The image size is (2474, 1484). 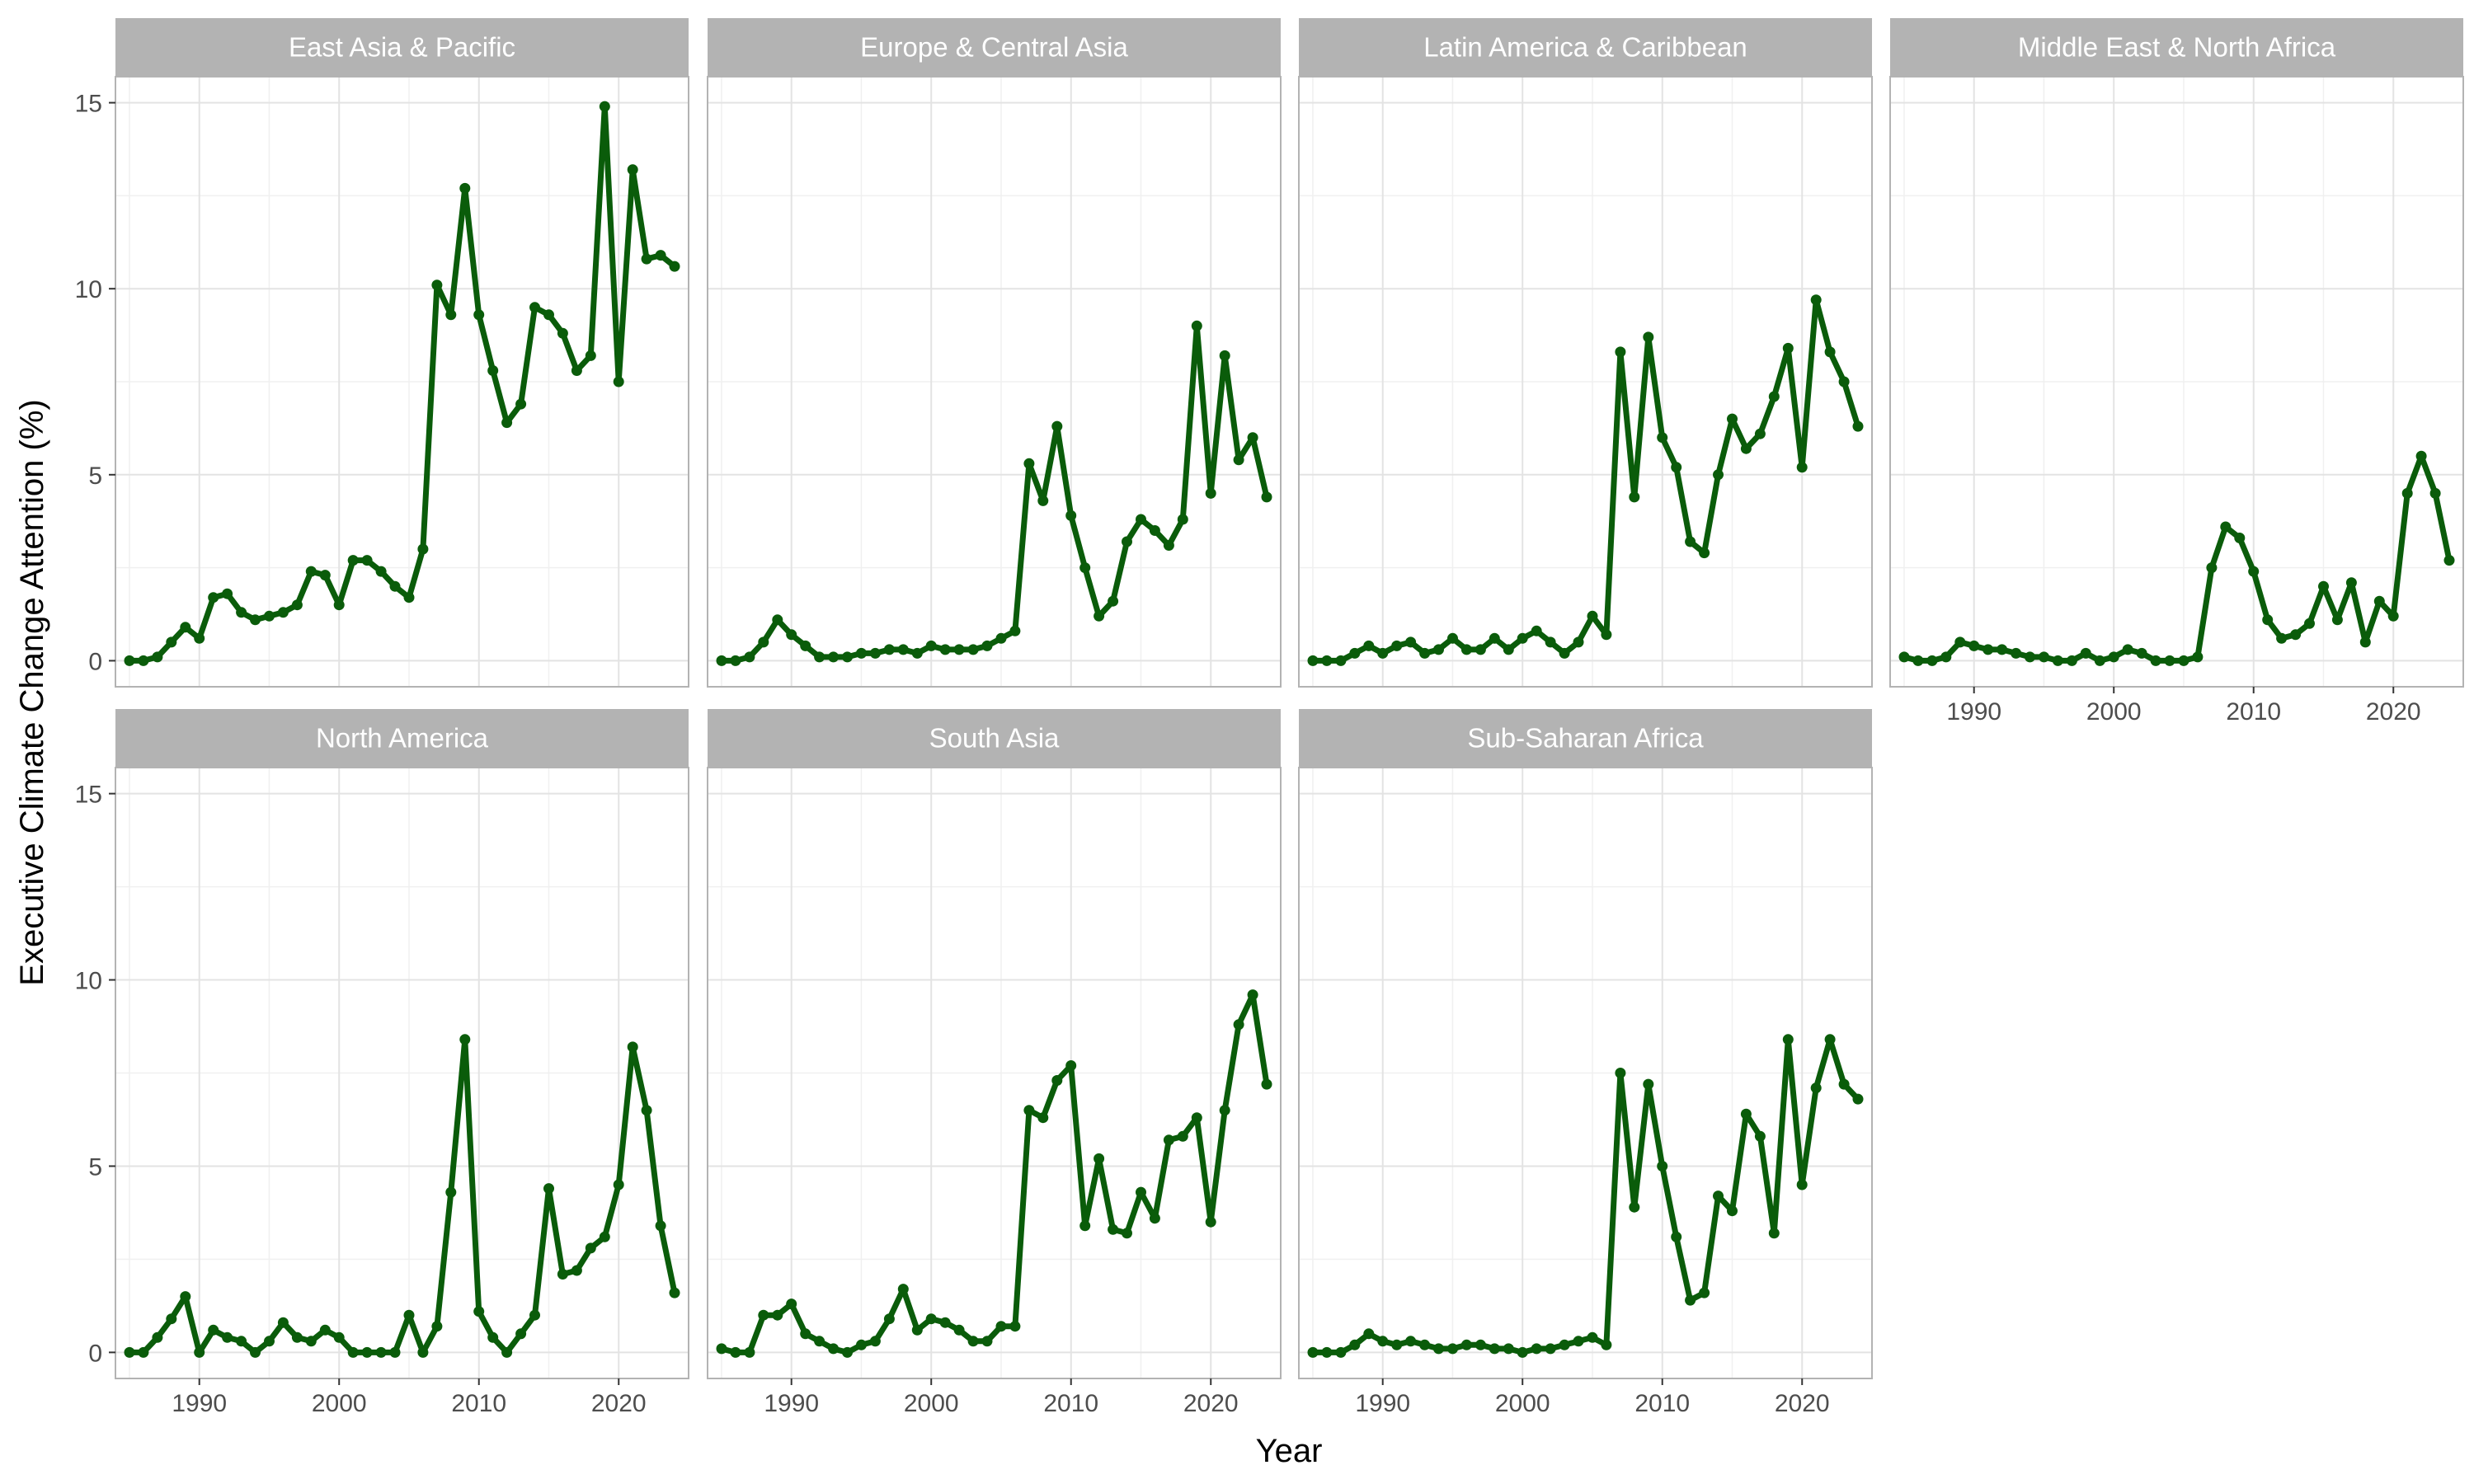 I want to click on strip-label-latin-america-and-caribbean: Latin America & Caribbean, so click(x=1585, y=47).